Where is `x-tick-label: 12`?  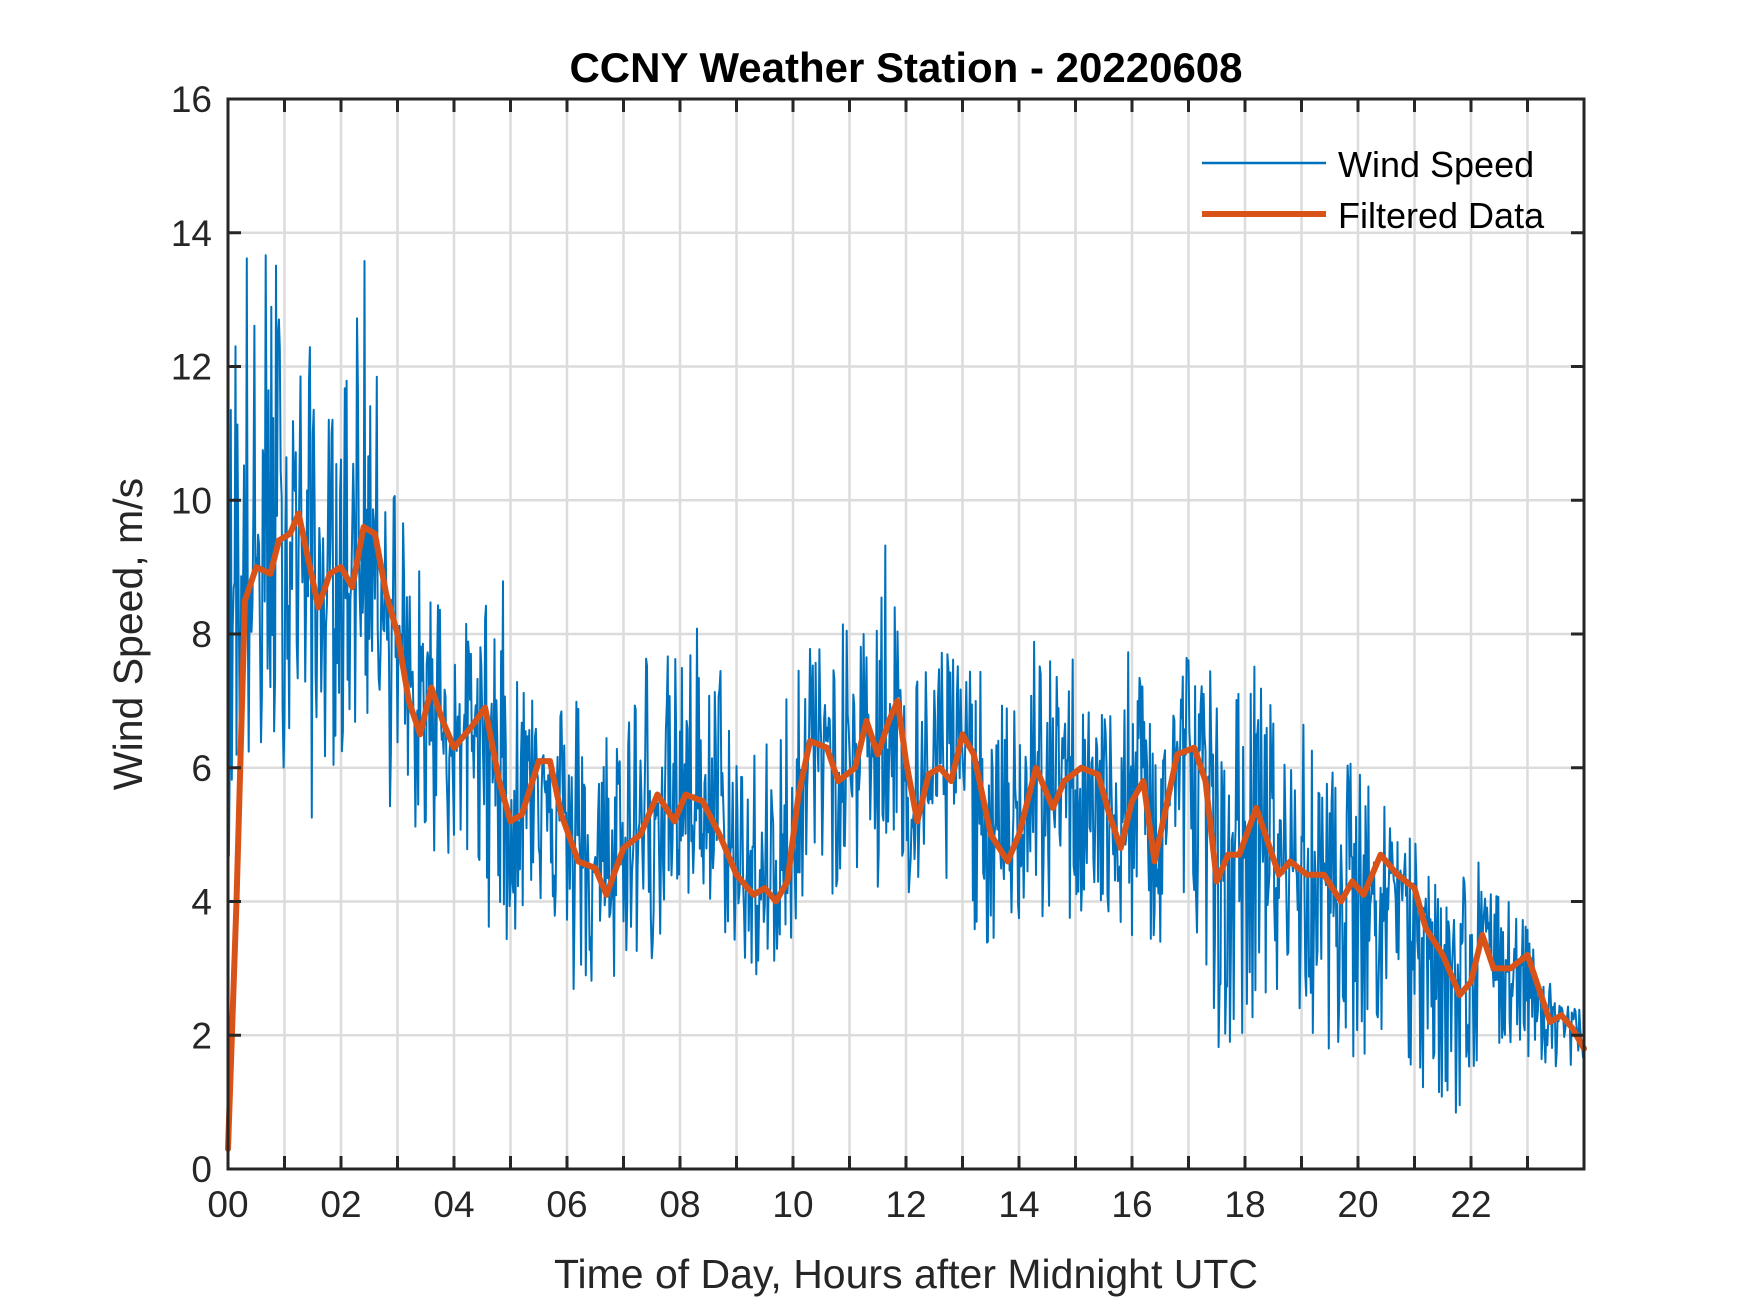
x-tick-label: 12 is located at coordinates (905, 1204).